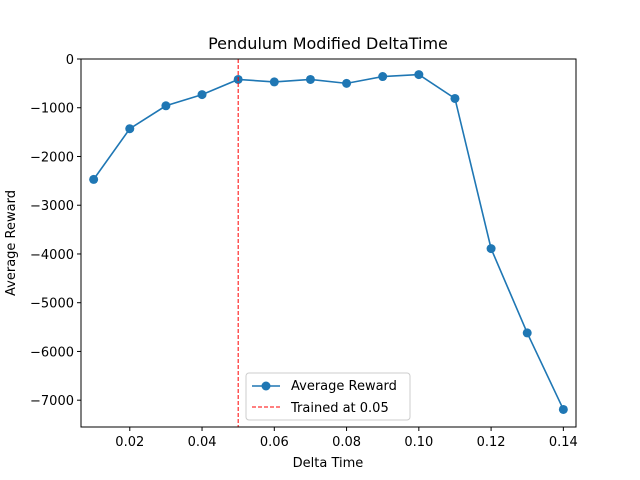 This screenshot has height=480, width=640. Describe the element at coordinates (55, 231) in the screenshot. I see `y-axis: 0 −1000 −2000 −3000 −4000 −5000 −6000 −7000` at that location.